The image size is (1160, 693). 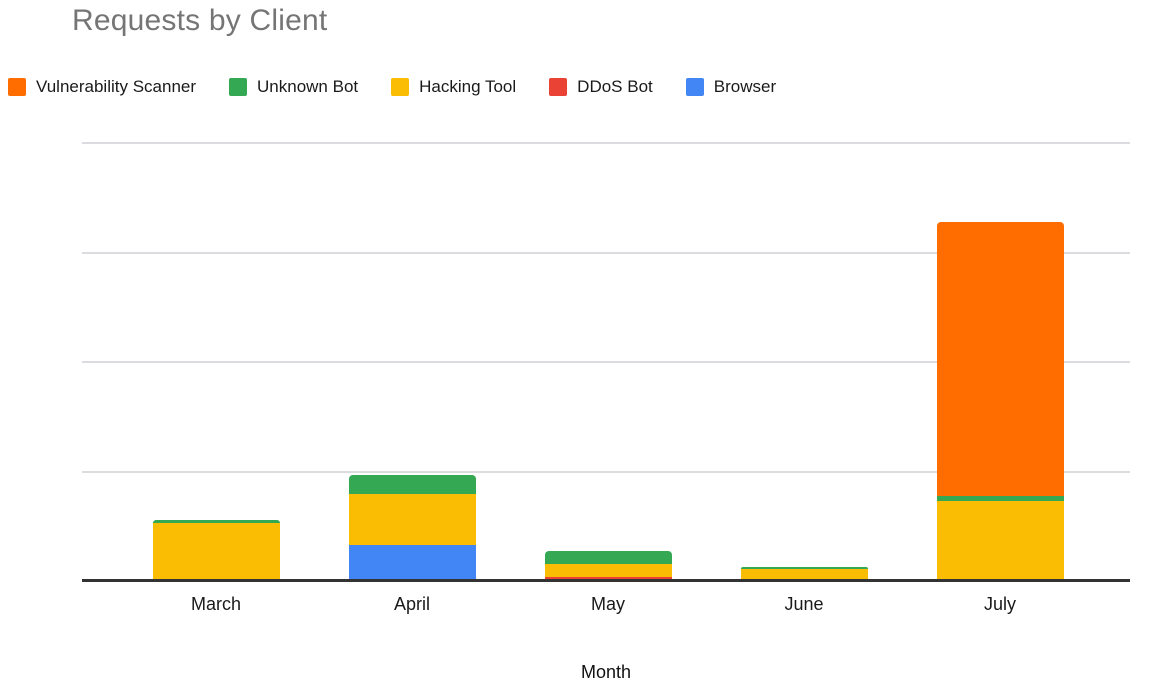 What do you see at coordinates (608, 570) in the screenshot?
I see `bar-may-hacking-tool` at bounding box center [608, 570].